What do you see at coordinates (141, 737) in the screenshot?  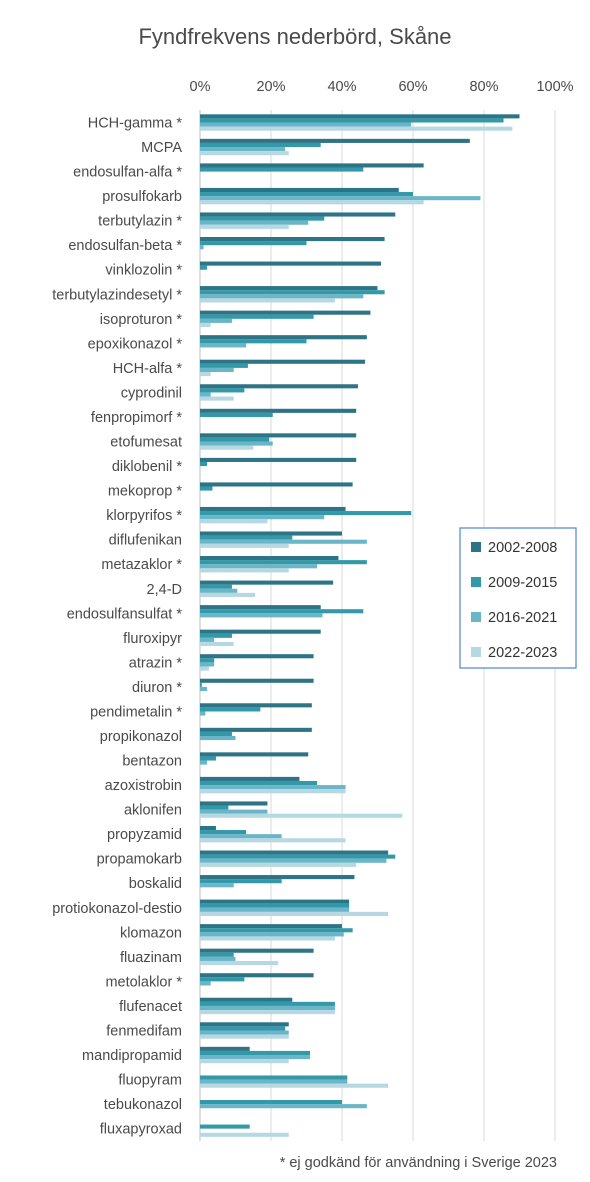 I see `category-label: propikonazol` at bounding box center [141, 737].